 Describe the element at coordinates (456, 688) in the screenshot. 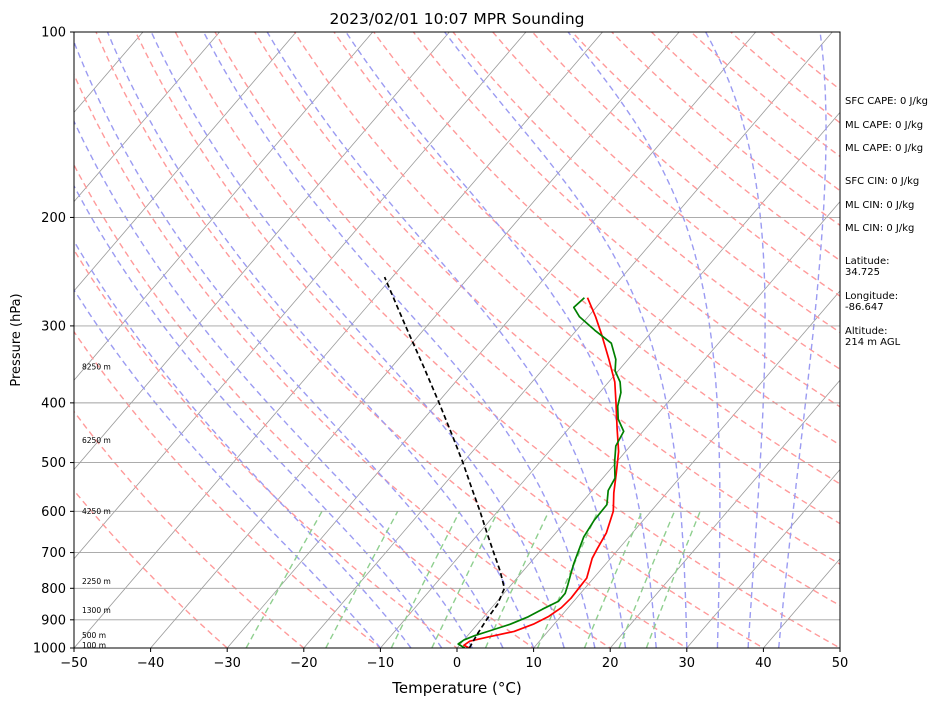

I see `x-axis-label: Temperature (°C)` at that location.